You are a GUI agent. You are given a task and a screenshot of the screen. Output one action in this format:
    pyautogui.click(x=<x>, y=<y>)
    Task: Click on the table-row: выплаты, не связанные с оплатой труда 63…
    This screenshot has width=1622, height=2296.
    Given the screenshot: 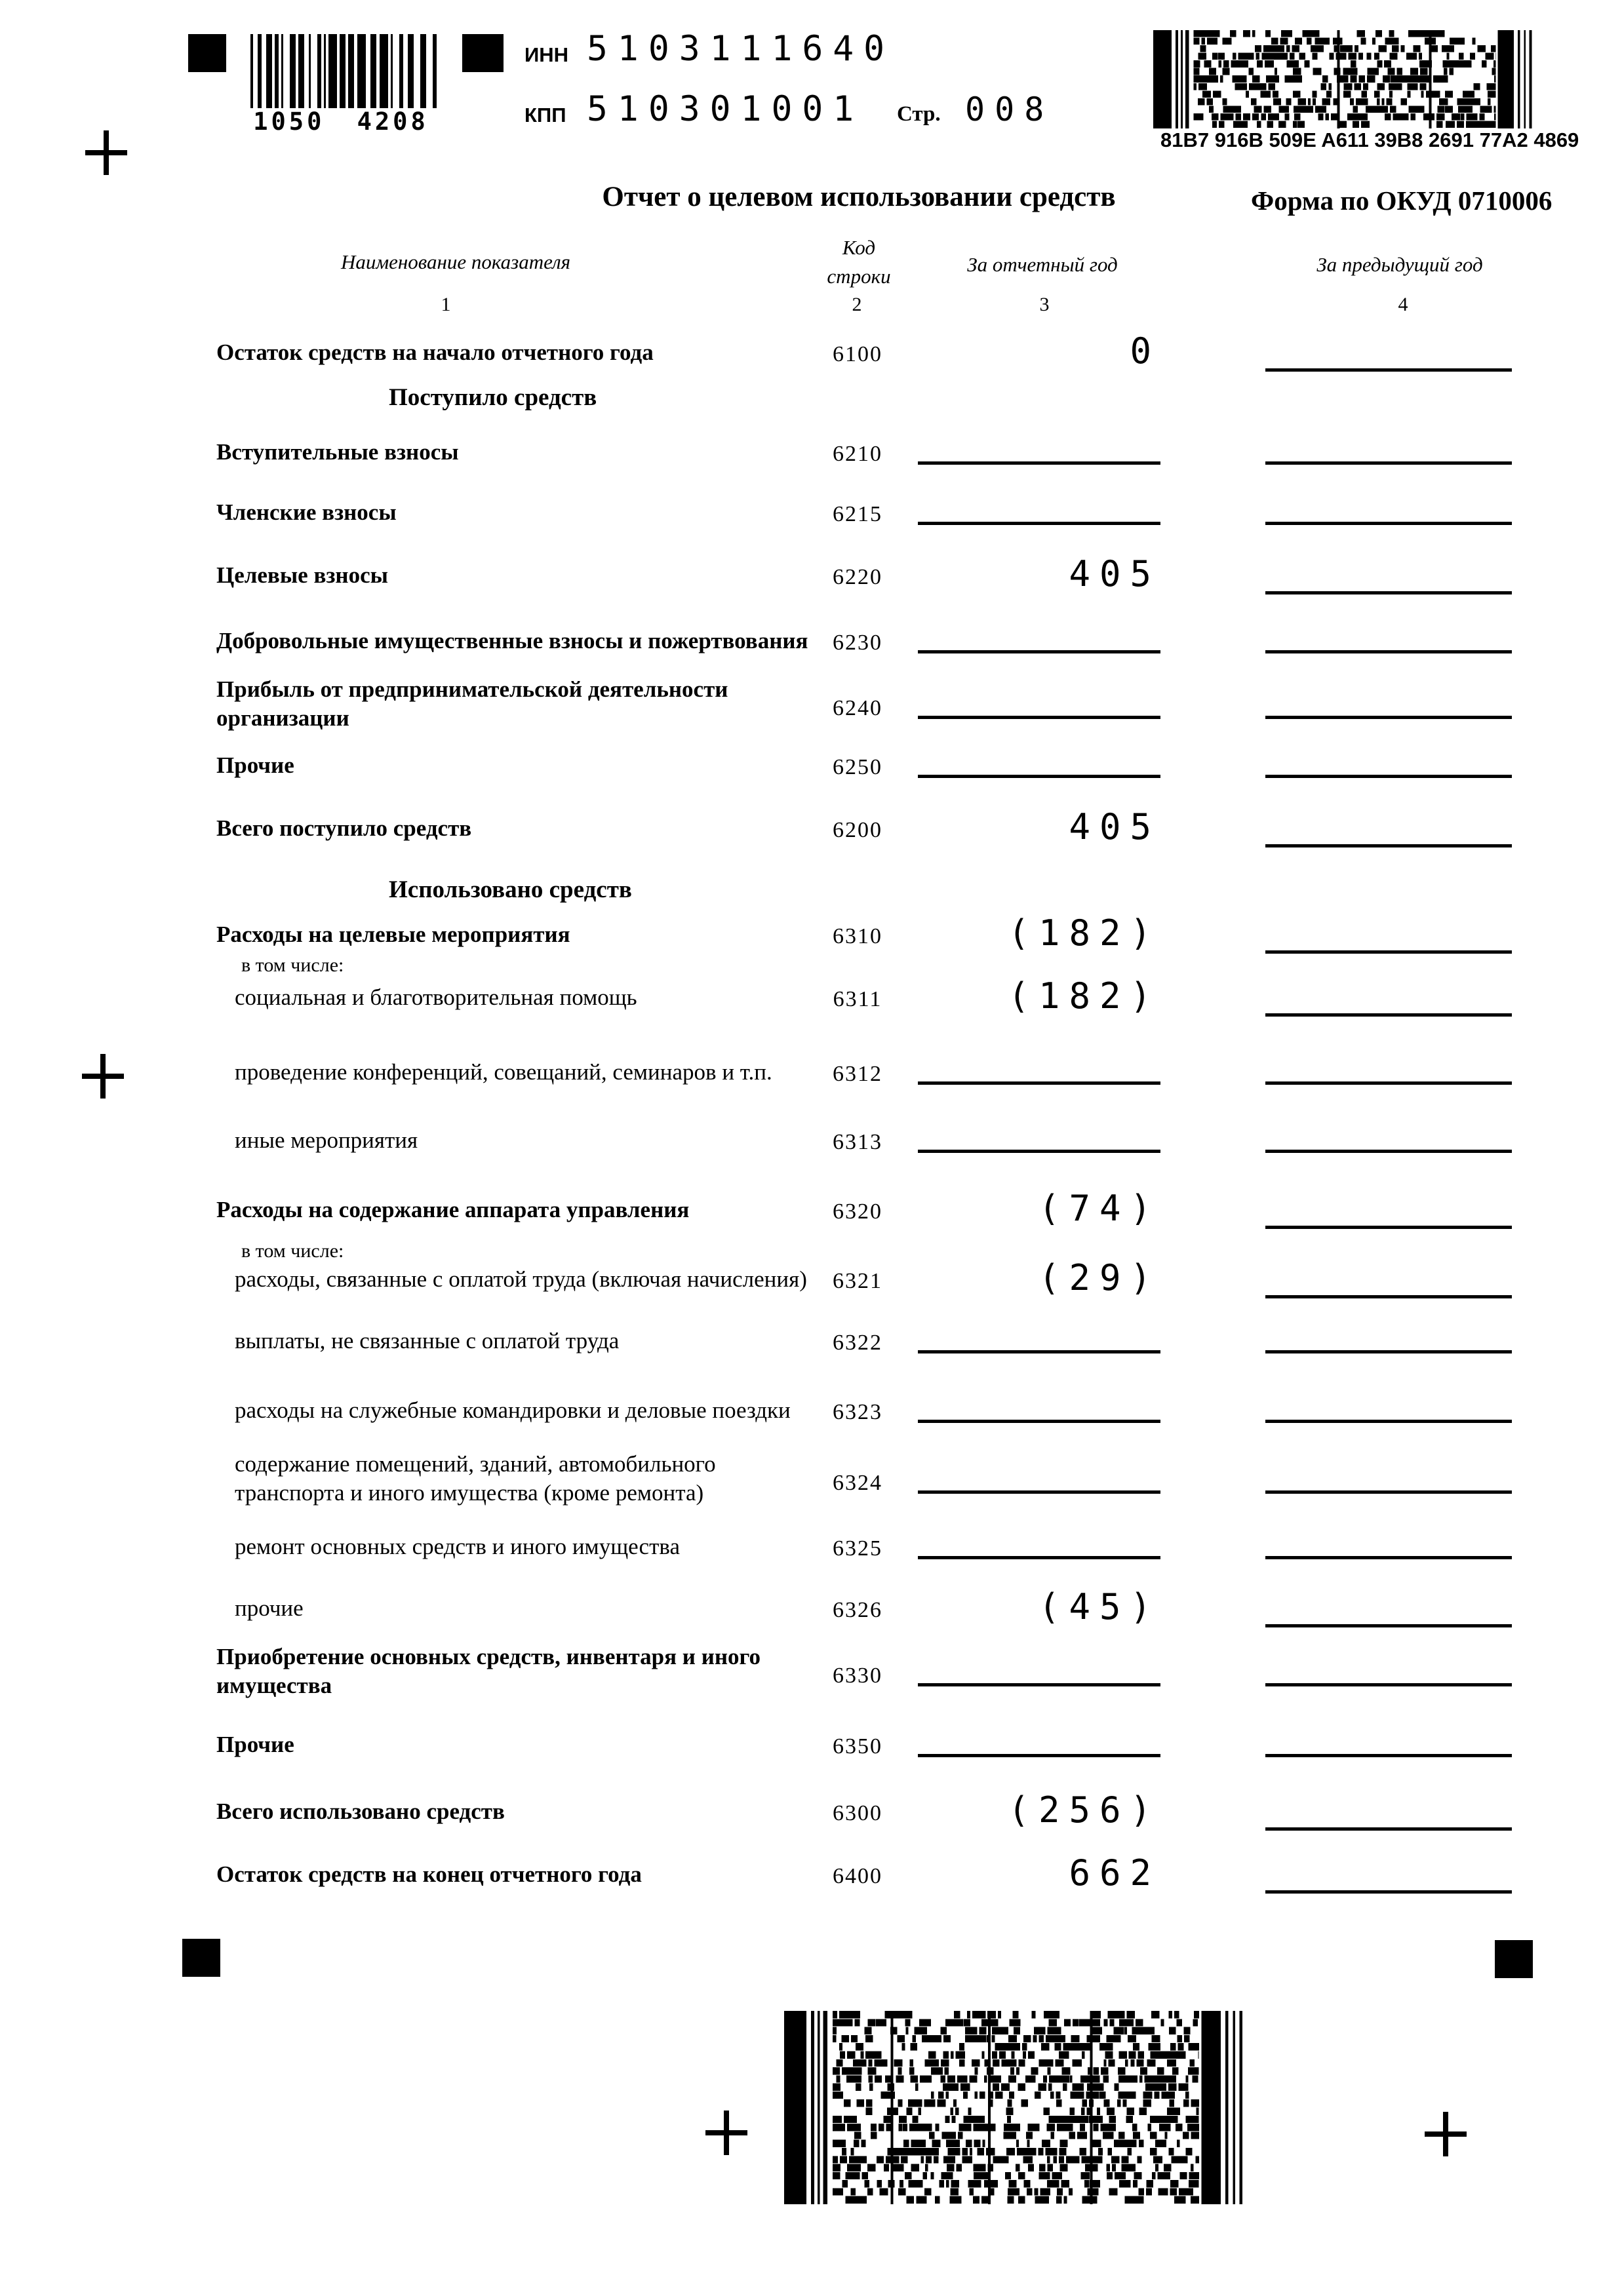 What is the action you would take?
    pyautogui.click(x=811, y=1353)
    